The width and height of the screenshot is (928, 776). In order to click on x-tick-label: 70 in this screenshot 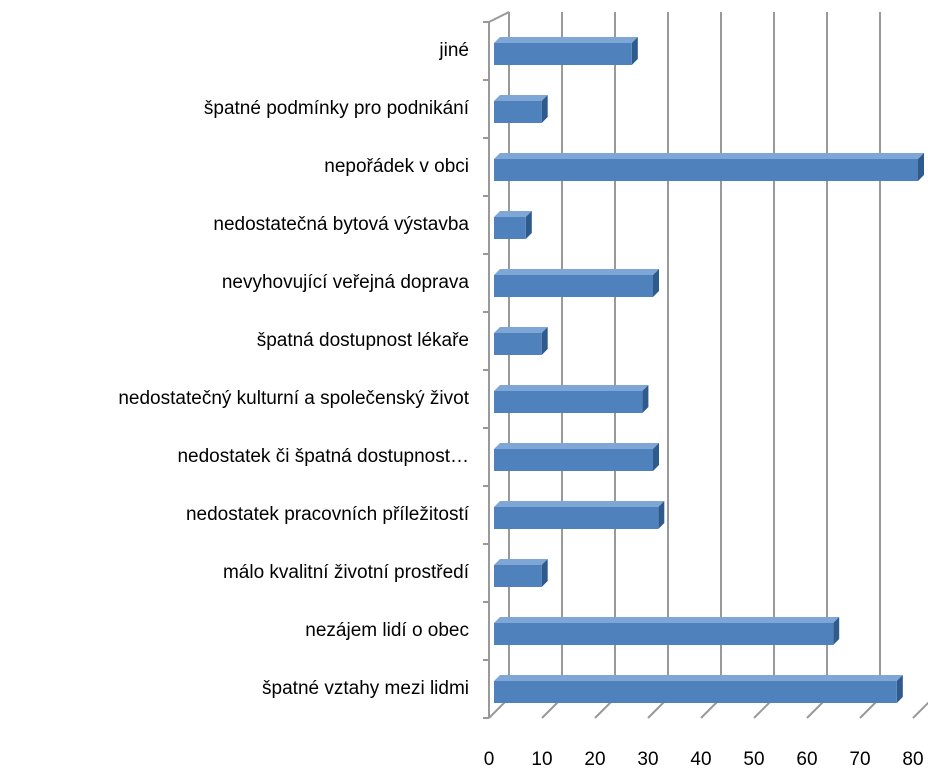, I will do `click(859, 759)`.